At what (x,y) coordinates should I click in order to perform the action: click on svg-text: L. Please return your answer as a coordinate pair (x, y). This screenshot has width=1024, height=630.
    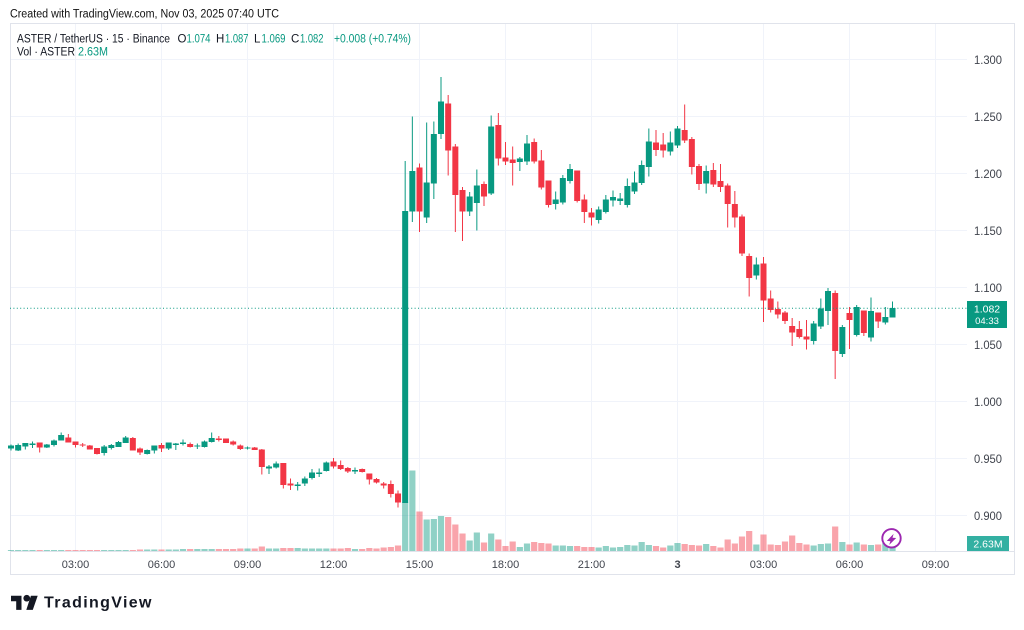
    Looking at the image, I should click on (257, 40).